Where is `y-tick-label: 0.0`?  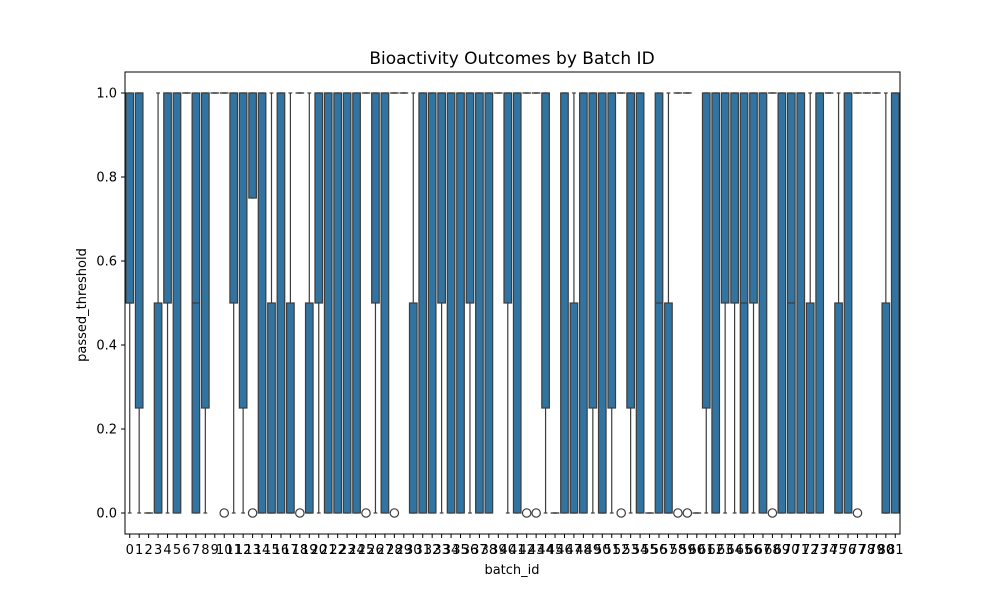 y-tick-label: 0.0 is located at coordinates (106, 514).